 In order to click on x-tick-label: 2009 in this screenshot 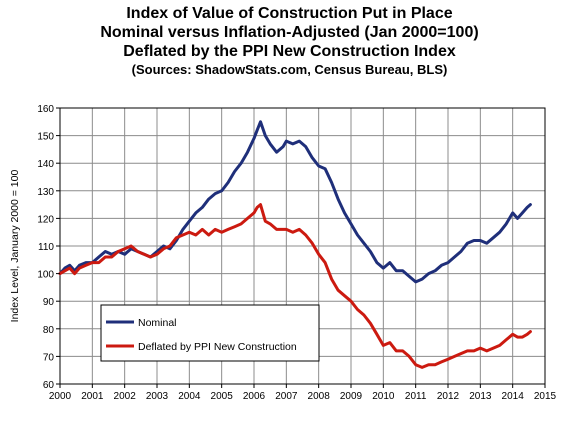, I will do `click(351, 396)`.